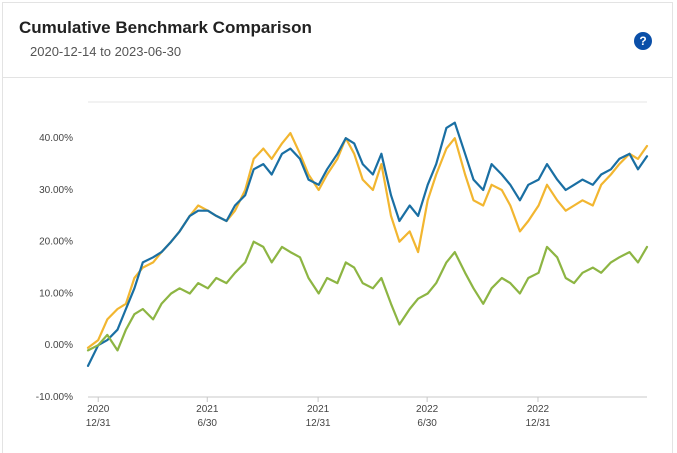 This screenshot has width=677, height=453. Describe the element at coordinates (106, 51) in the screenshot. I see `date-range: 2020-12-14 to 2023-06-30` at that location.